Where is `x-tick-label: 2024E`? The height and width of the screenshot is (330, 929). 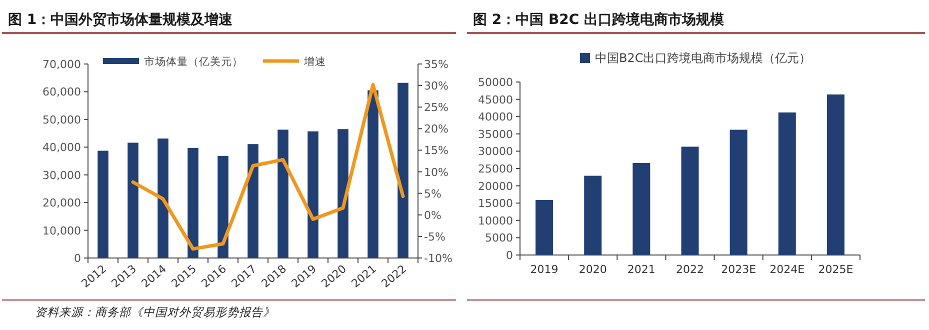
x-tick-label: 2024E is located at coordinates (787, 269).